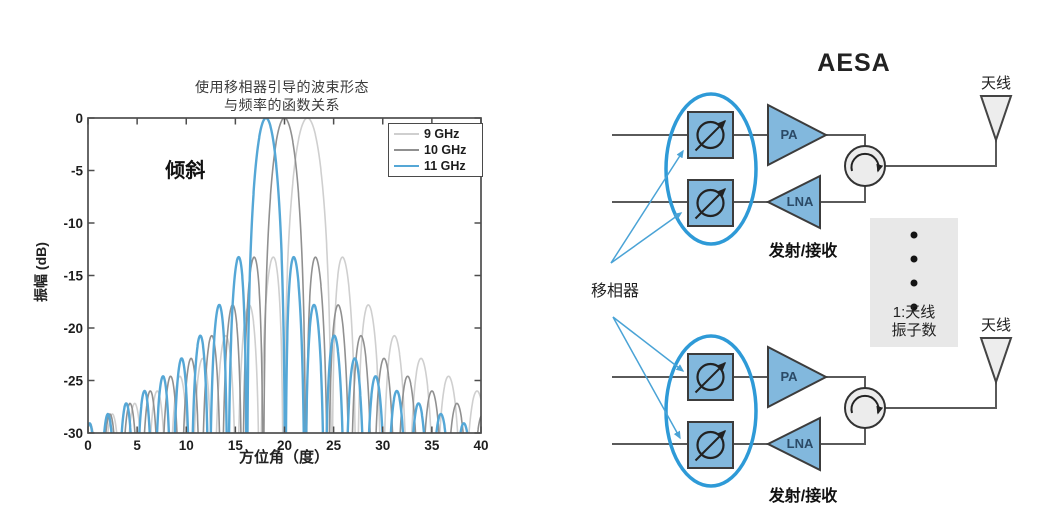  Describe the element at coordinates (854, 63) in the screenshot. I see `diagram-title: AESA` at that location.